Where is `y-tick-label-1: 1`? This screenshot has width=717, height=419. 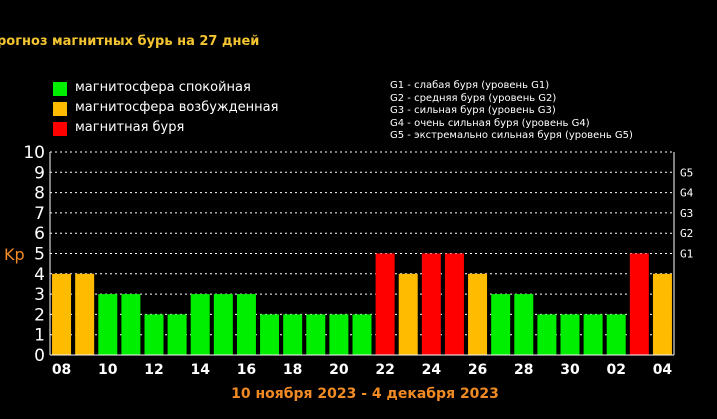 y-tick-label-1: 1 is located at coordinates (39, 336).